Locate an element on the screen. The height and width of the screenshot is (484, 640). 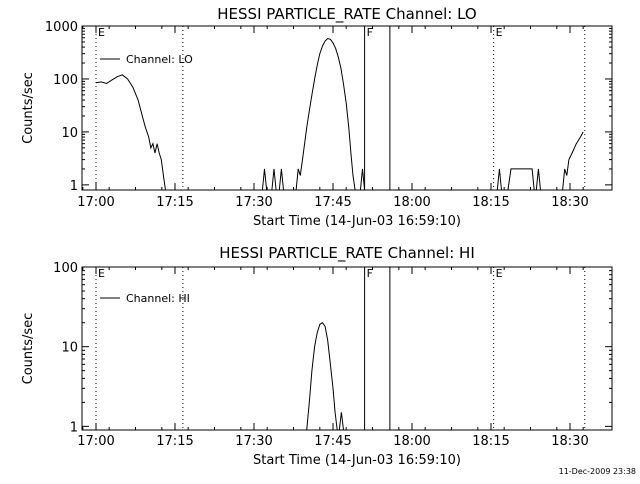
chart-title: HESSI PARTICLE_RATE Channel: HI is located at coordinates (347, 253).